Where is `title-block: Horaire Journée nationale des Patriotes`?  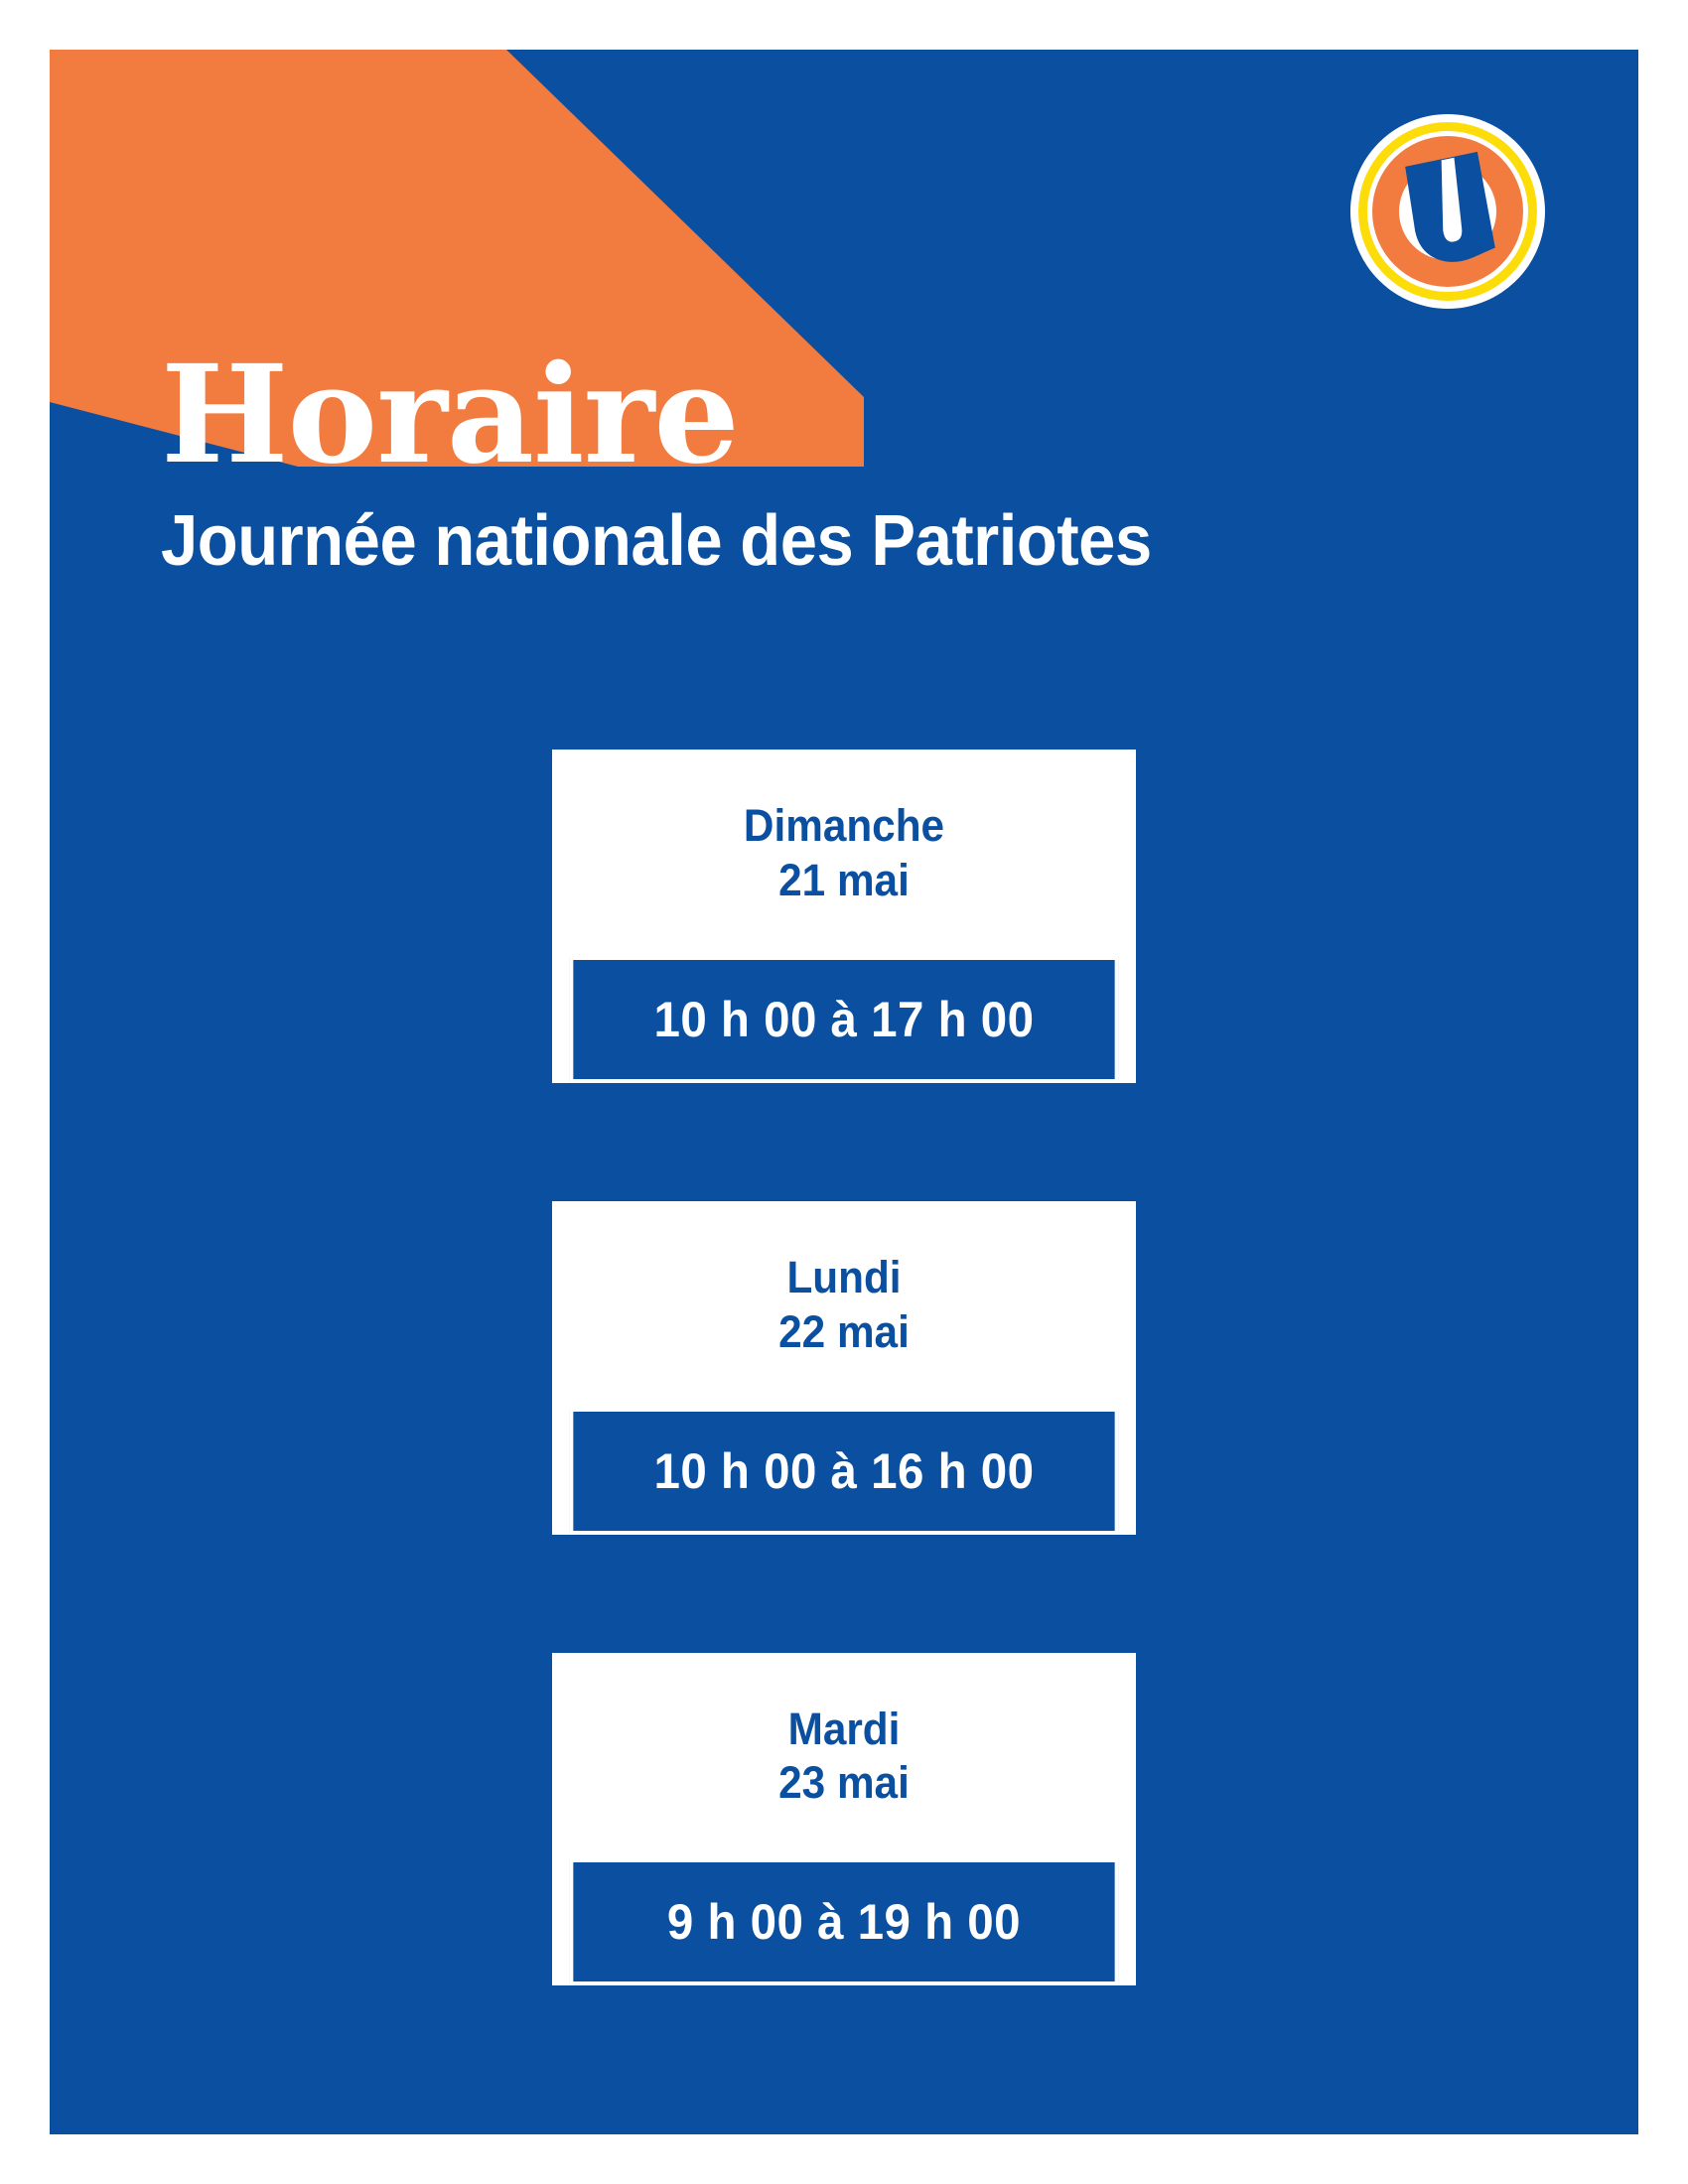 title-block: Horaire Journée nationale des Patriotes is located at coordinates (856, 463).